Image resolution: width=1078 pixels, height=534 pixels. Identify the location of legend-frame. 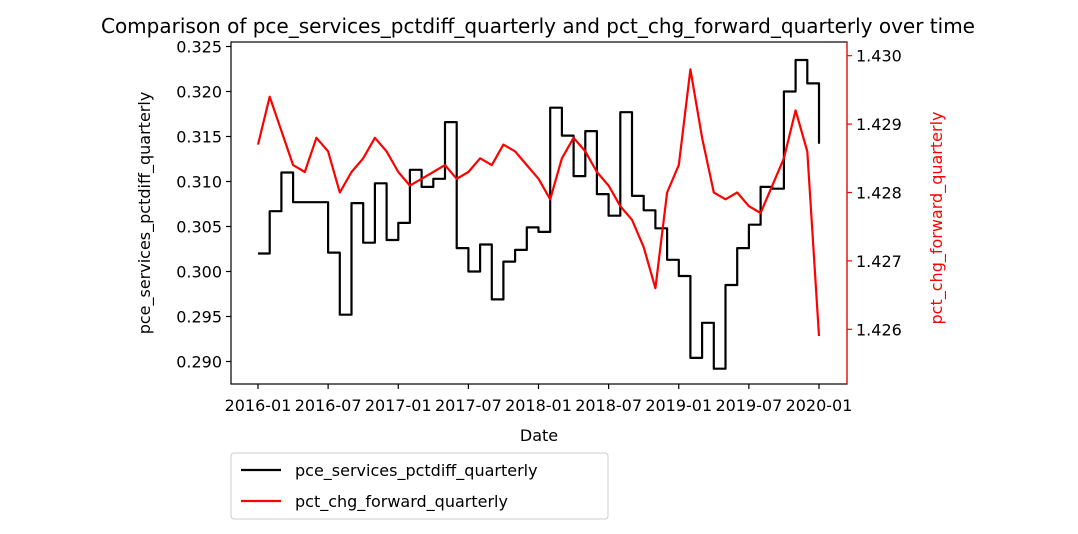
(419, 486).